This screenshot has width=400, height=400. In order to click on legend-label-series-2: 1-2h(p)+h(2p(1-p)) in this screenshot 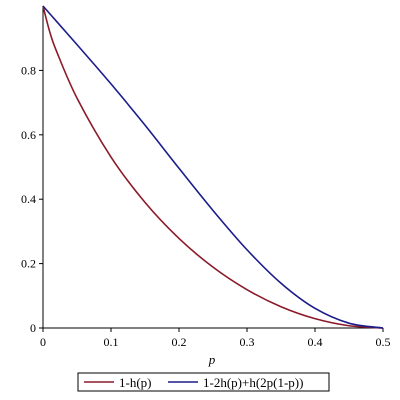, I will do `click(253, 382)`.